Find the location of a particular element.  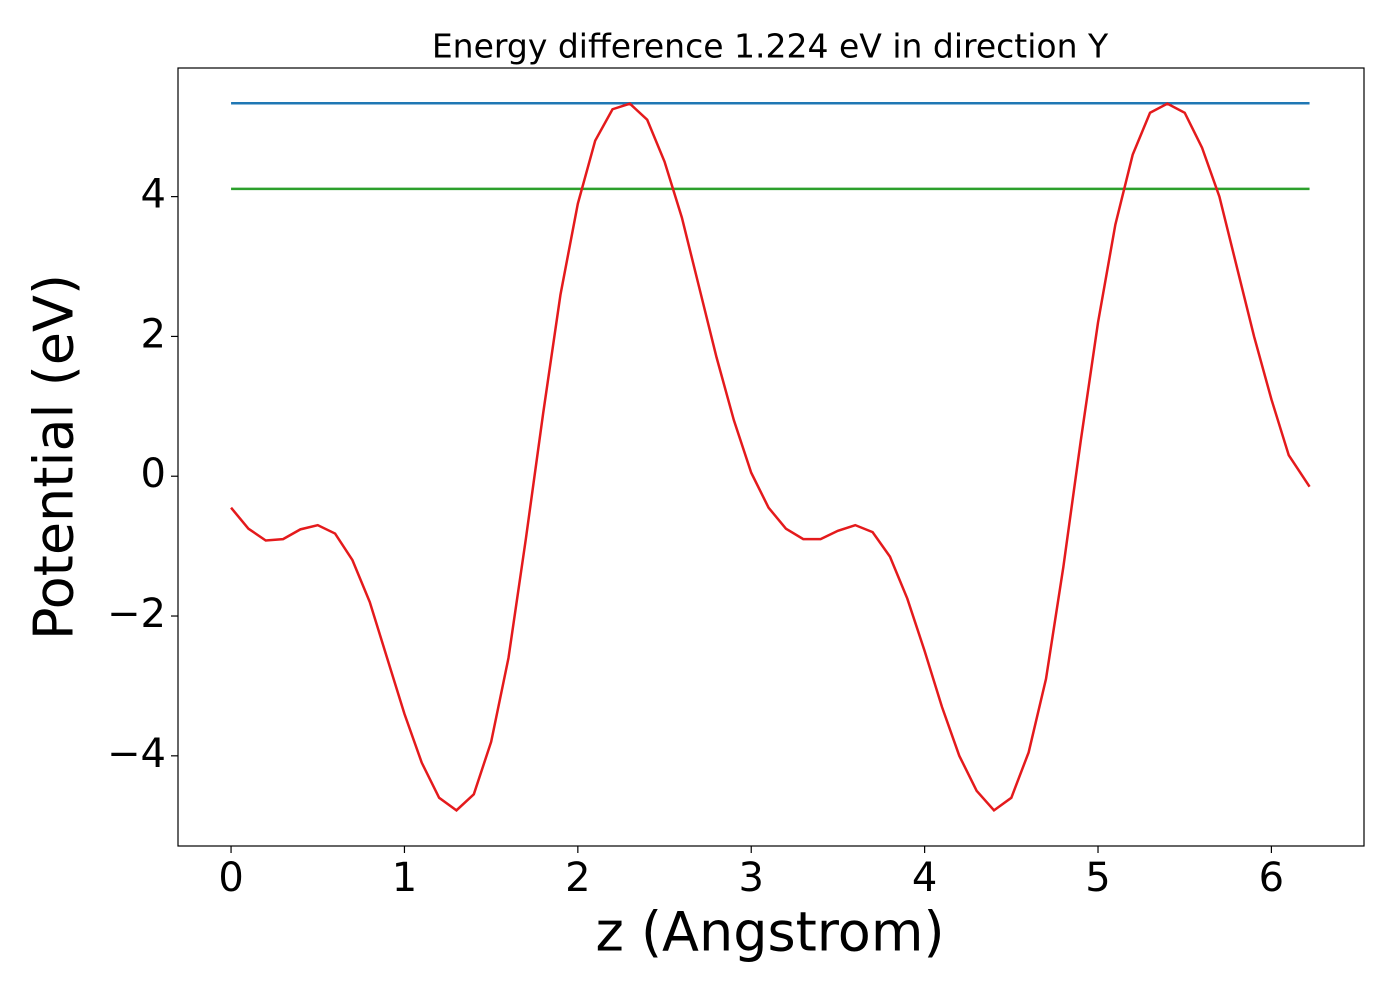

y-tick-label: 2 is located at coordinates (153, 334).